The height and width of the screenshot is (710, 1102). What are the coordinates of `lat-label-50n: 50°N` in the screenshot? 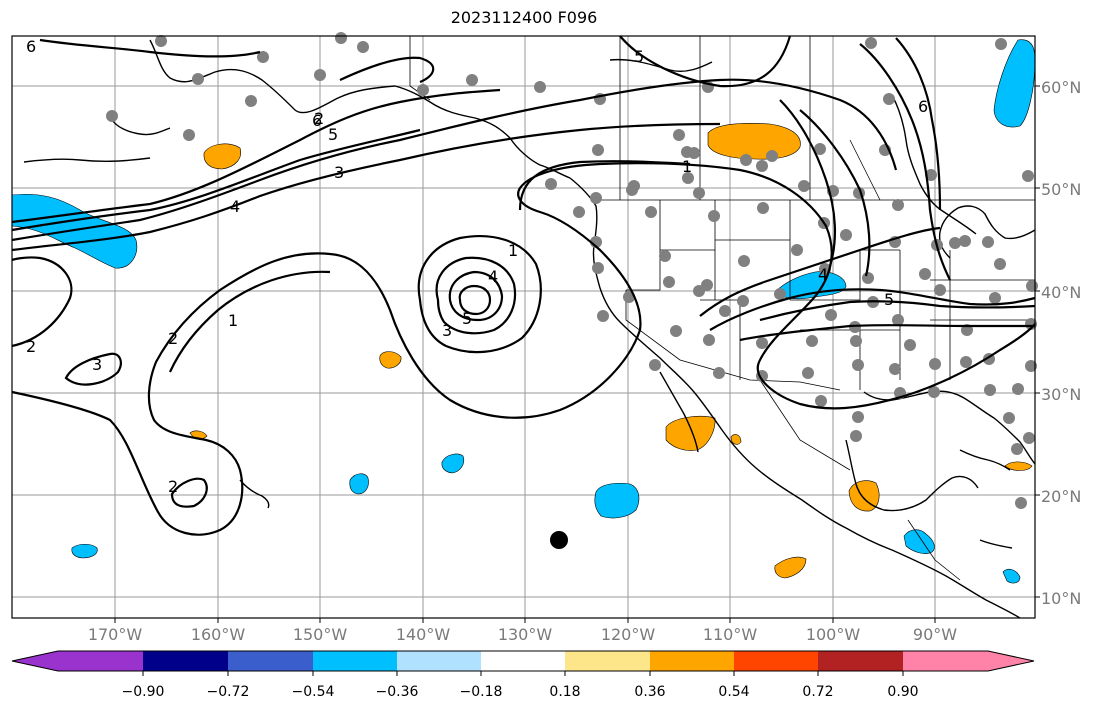 It's located at (1061, 189).